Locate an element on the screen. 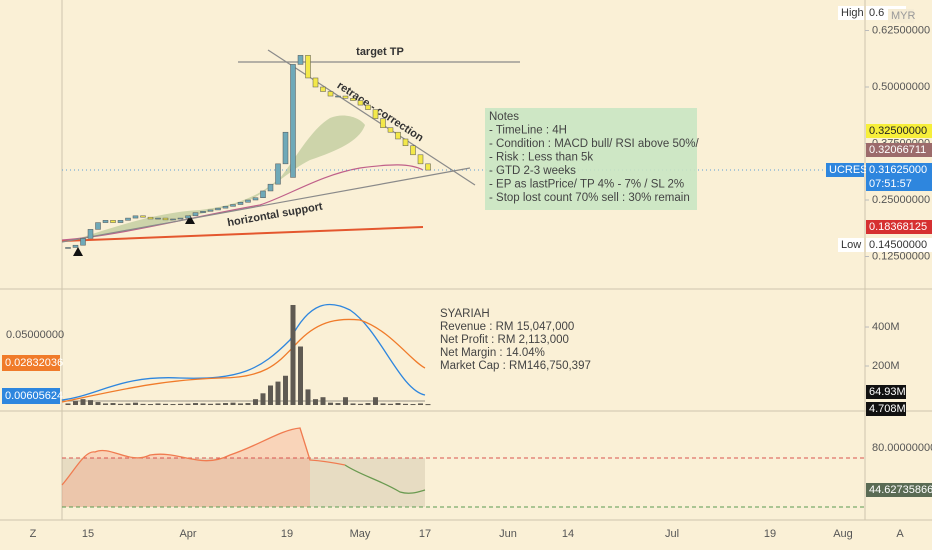 The image size is (932, 550). rsi-line is located at coordinates (203, 456).